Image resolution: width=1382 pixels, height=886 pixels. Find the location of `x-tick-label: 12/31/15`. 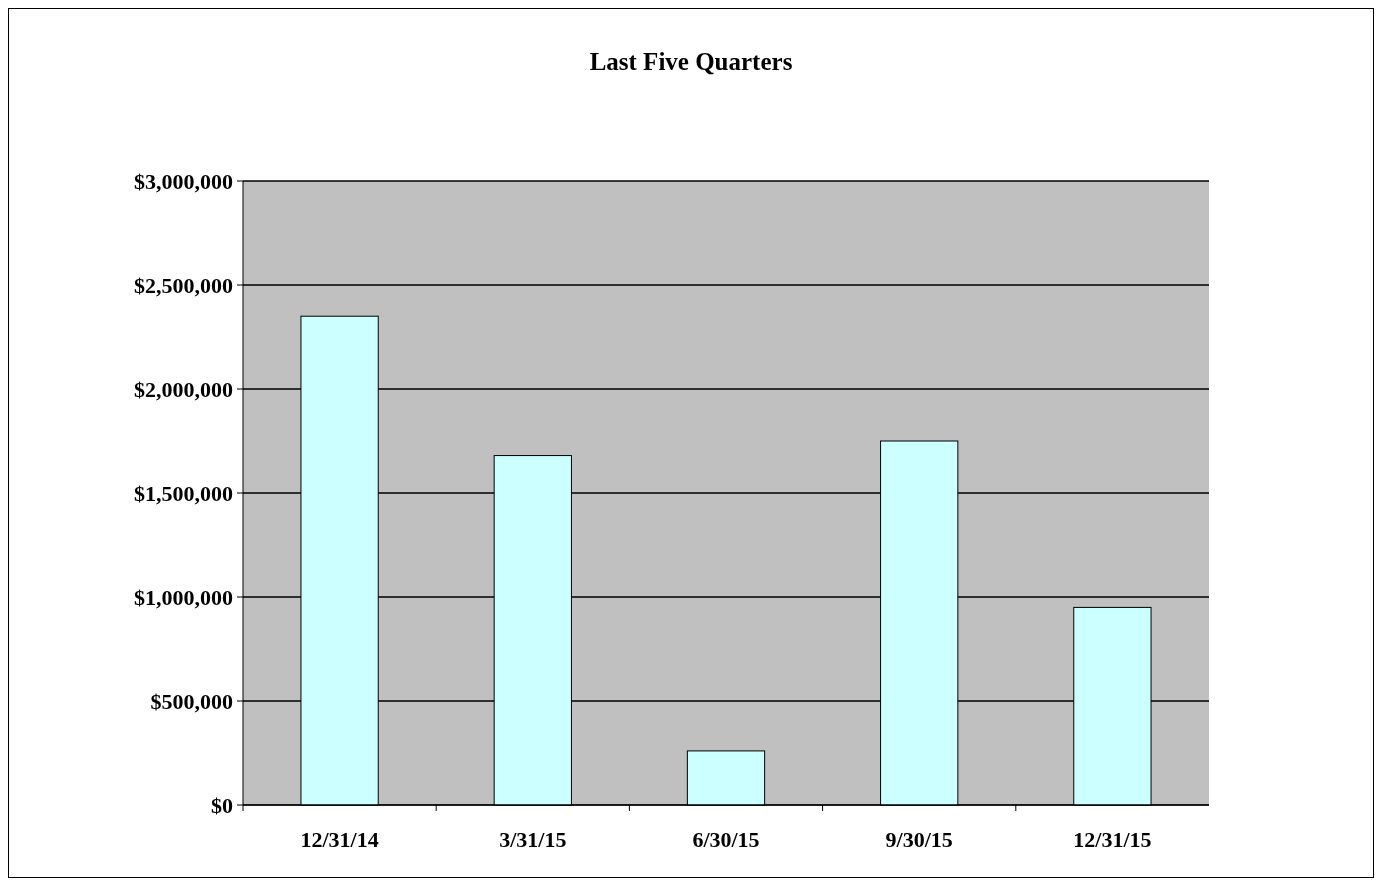

x-tick-label: 12/31/15 is located at coordinates (1112, 839).